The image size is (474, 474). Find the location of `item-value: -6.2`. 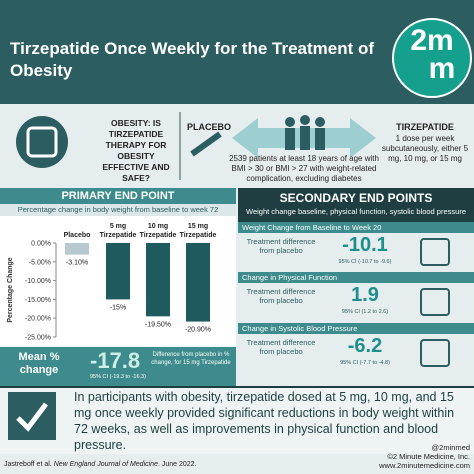

item-value: -6.2 is located at coordinates (365, 346).